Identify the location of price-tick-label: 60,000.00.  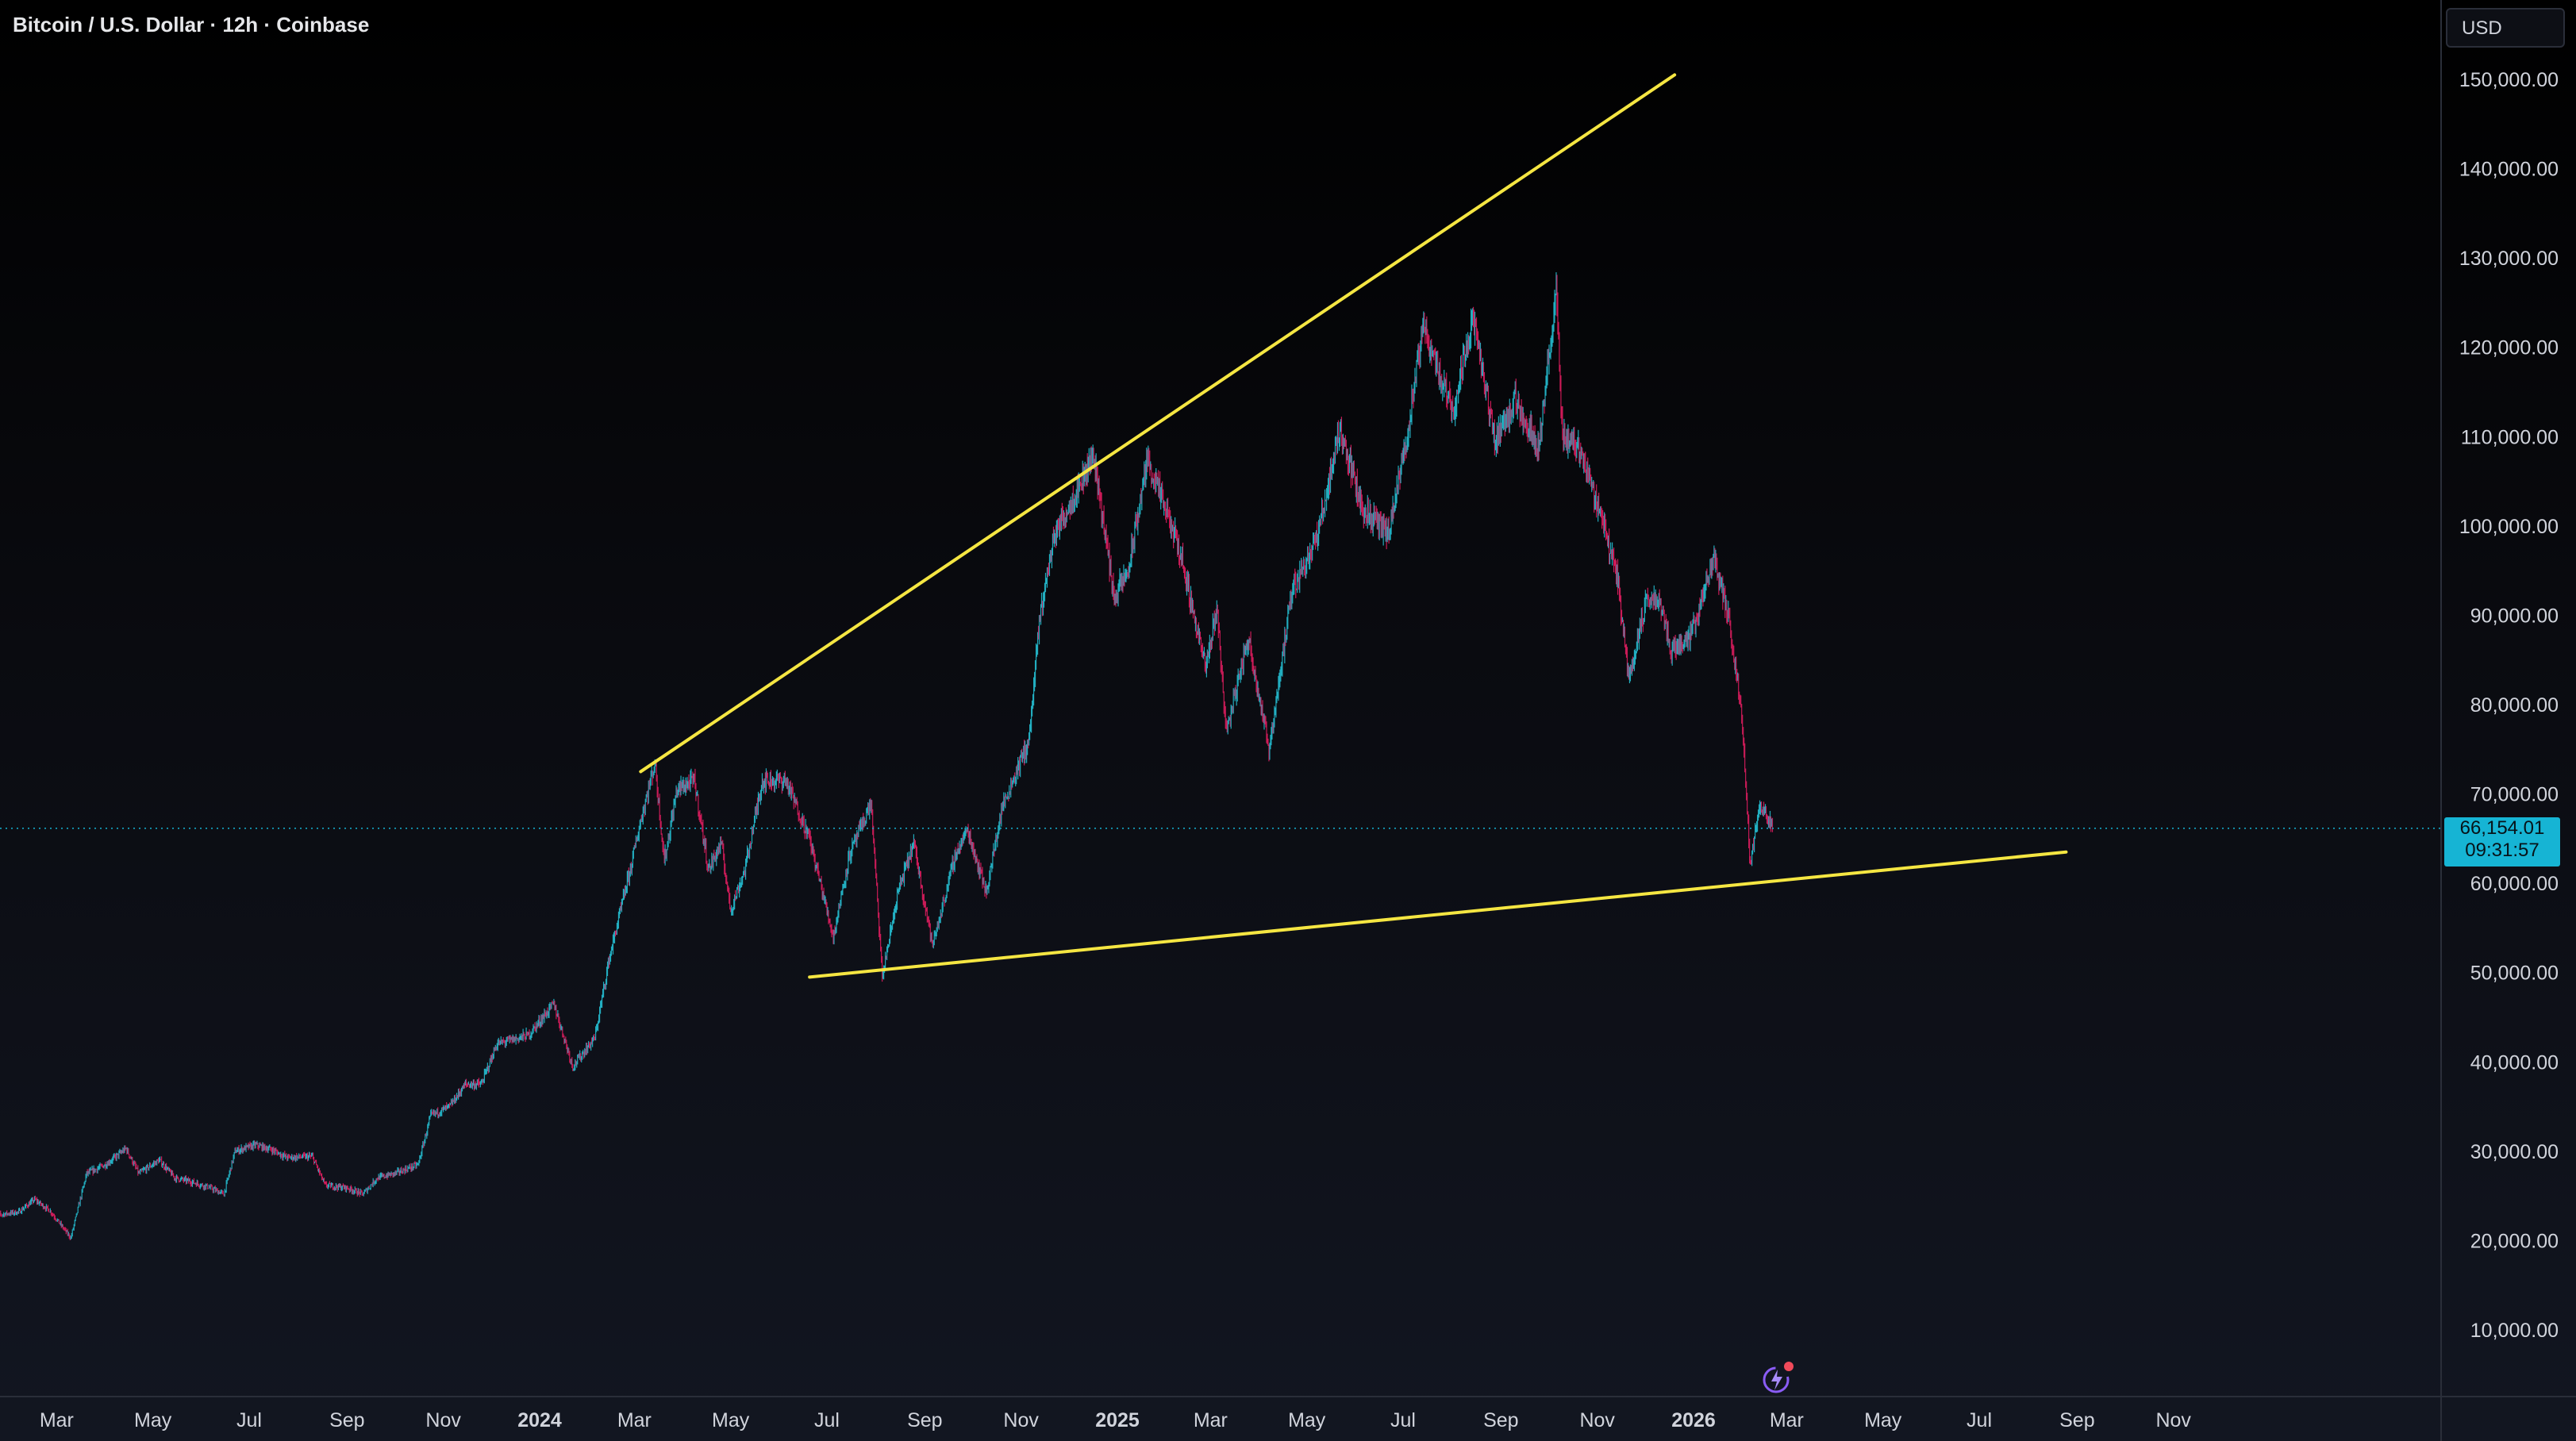
(2514, 884).